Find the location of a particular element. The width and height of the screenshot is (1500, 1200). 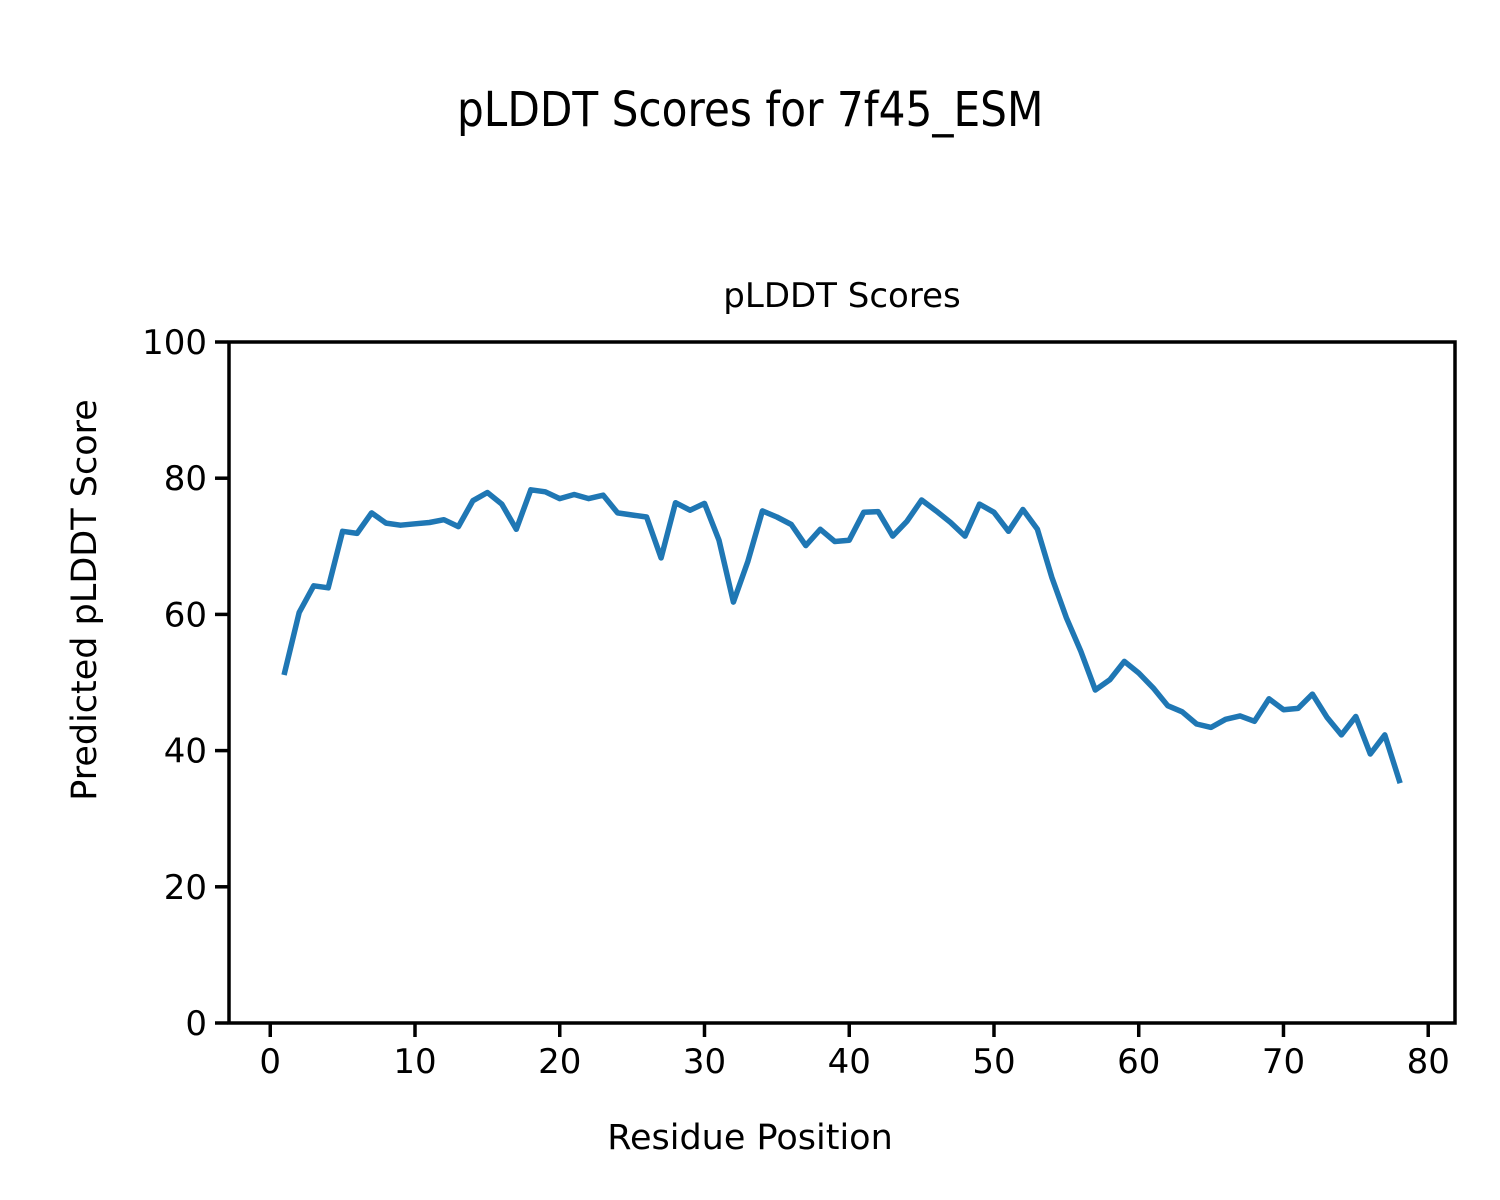

x-tick-label: 70 is located at coordinates (1283, 1062).